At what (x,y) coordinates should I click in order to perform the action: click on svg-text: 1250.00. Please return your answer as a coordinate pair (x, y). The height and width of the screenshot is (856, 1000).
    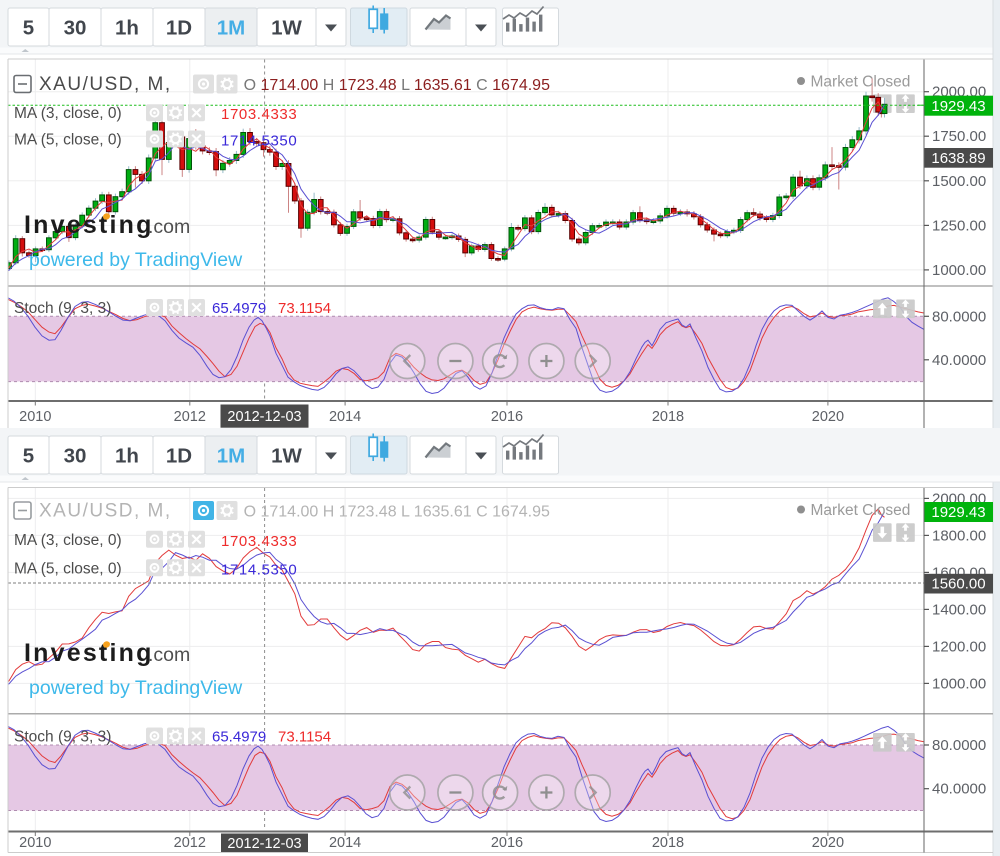
    Looking at the image, I should click on (959, 225).